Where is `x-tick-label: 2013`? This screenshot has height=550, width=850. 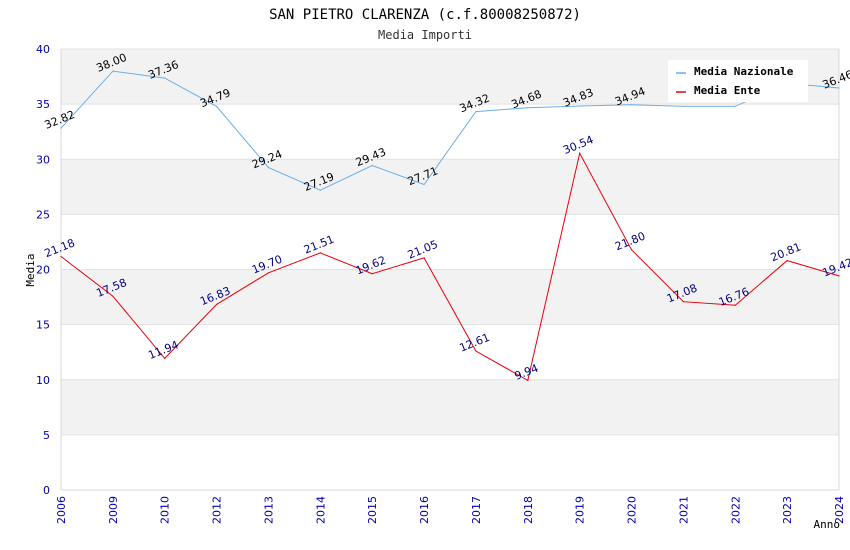
x-tick-label: 2013 is located at coordinates (268, 510).